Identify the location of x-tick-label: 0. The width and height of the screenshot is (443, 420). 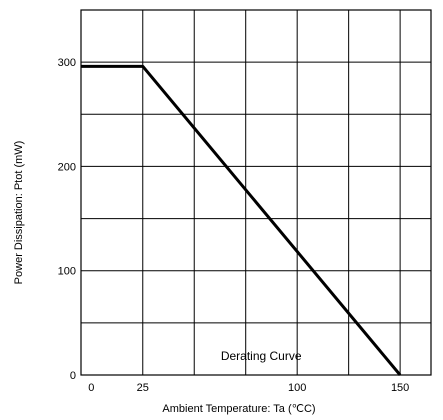
(91, 388).